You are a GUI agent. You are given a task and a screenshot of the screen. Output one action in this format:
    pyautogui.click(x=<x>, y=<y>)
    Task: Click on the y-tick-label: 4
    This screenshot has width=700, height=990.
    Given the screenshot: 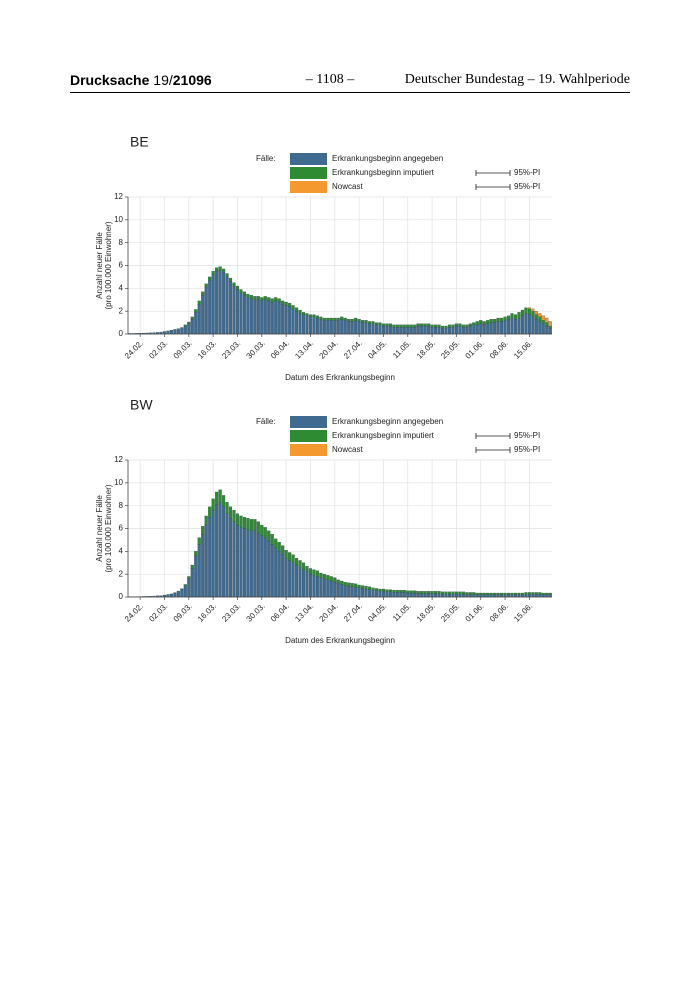 What is the action you would take?
    pyautogui.click(x=121, y=287)
    